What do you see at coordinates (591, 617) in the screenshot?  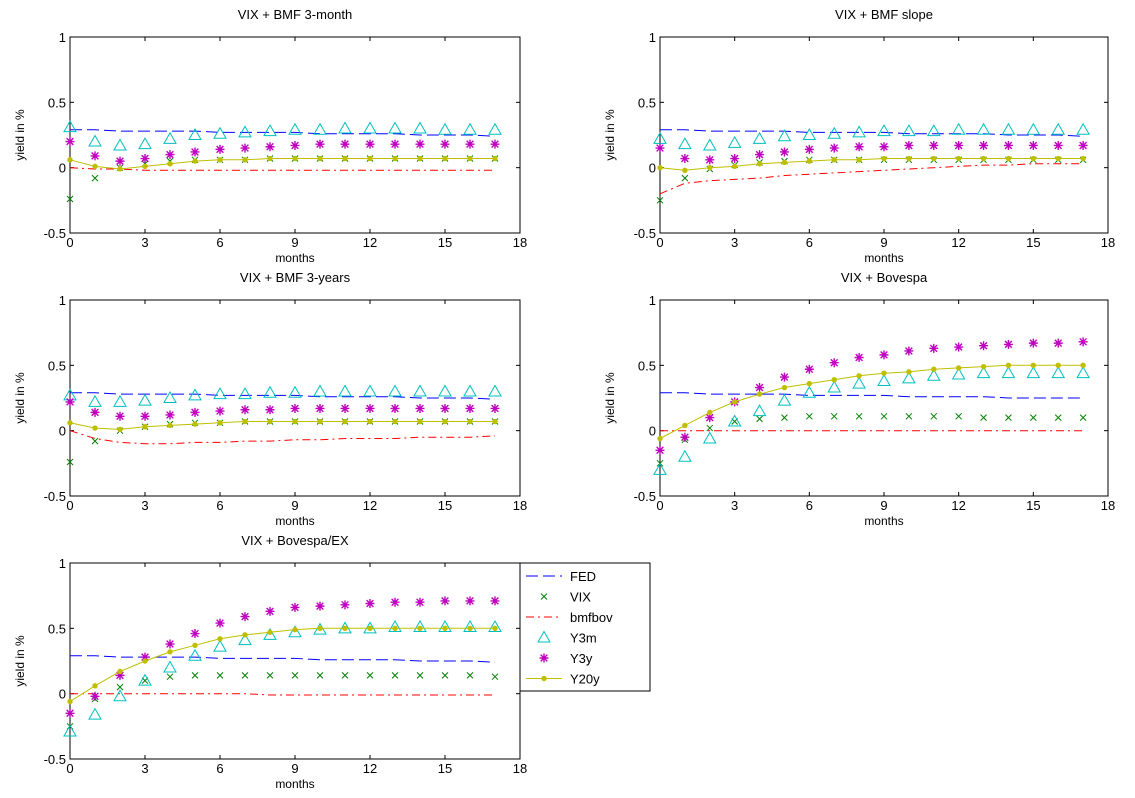 I see `legend-label: bmfbov` at bounding box center [591, 617].